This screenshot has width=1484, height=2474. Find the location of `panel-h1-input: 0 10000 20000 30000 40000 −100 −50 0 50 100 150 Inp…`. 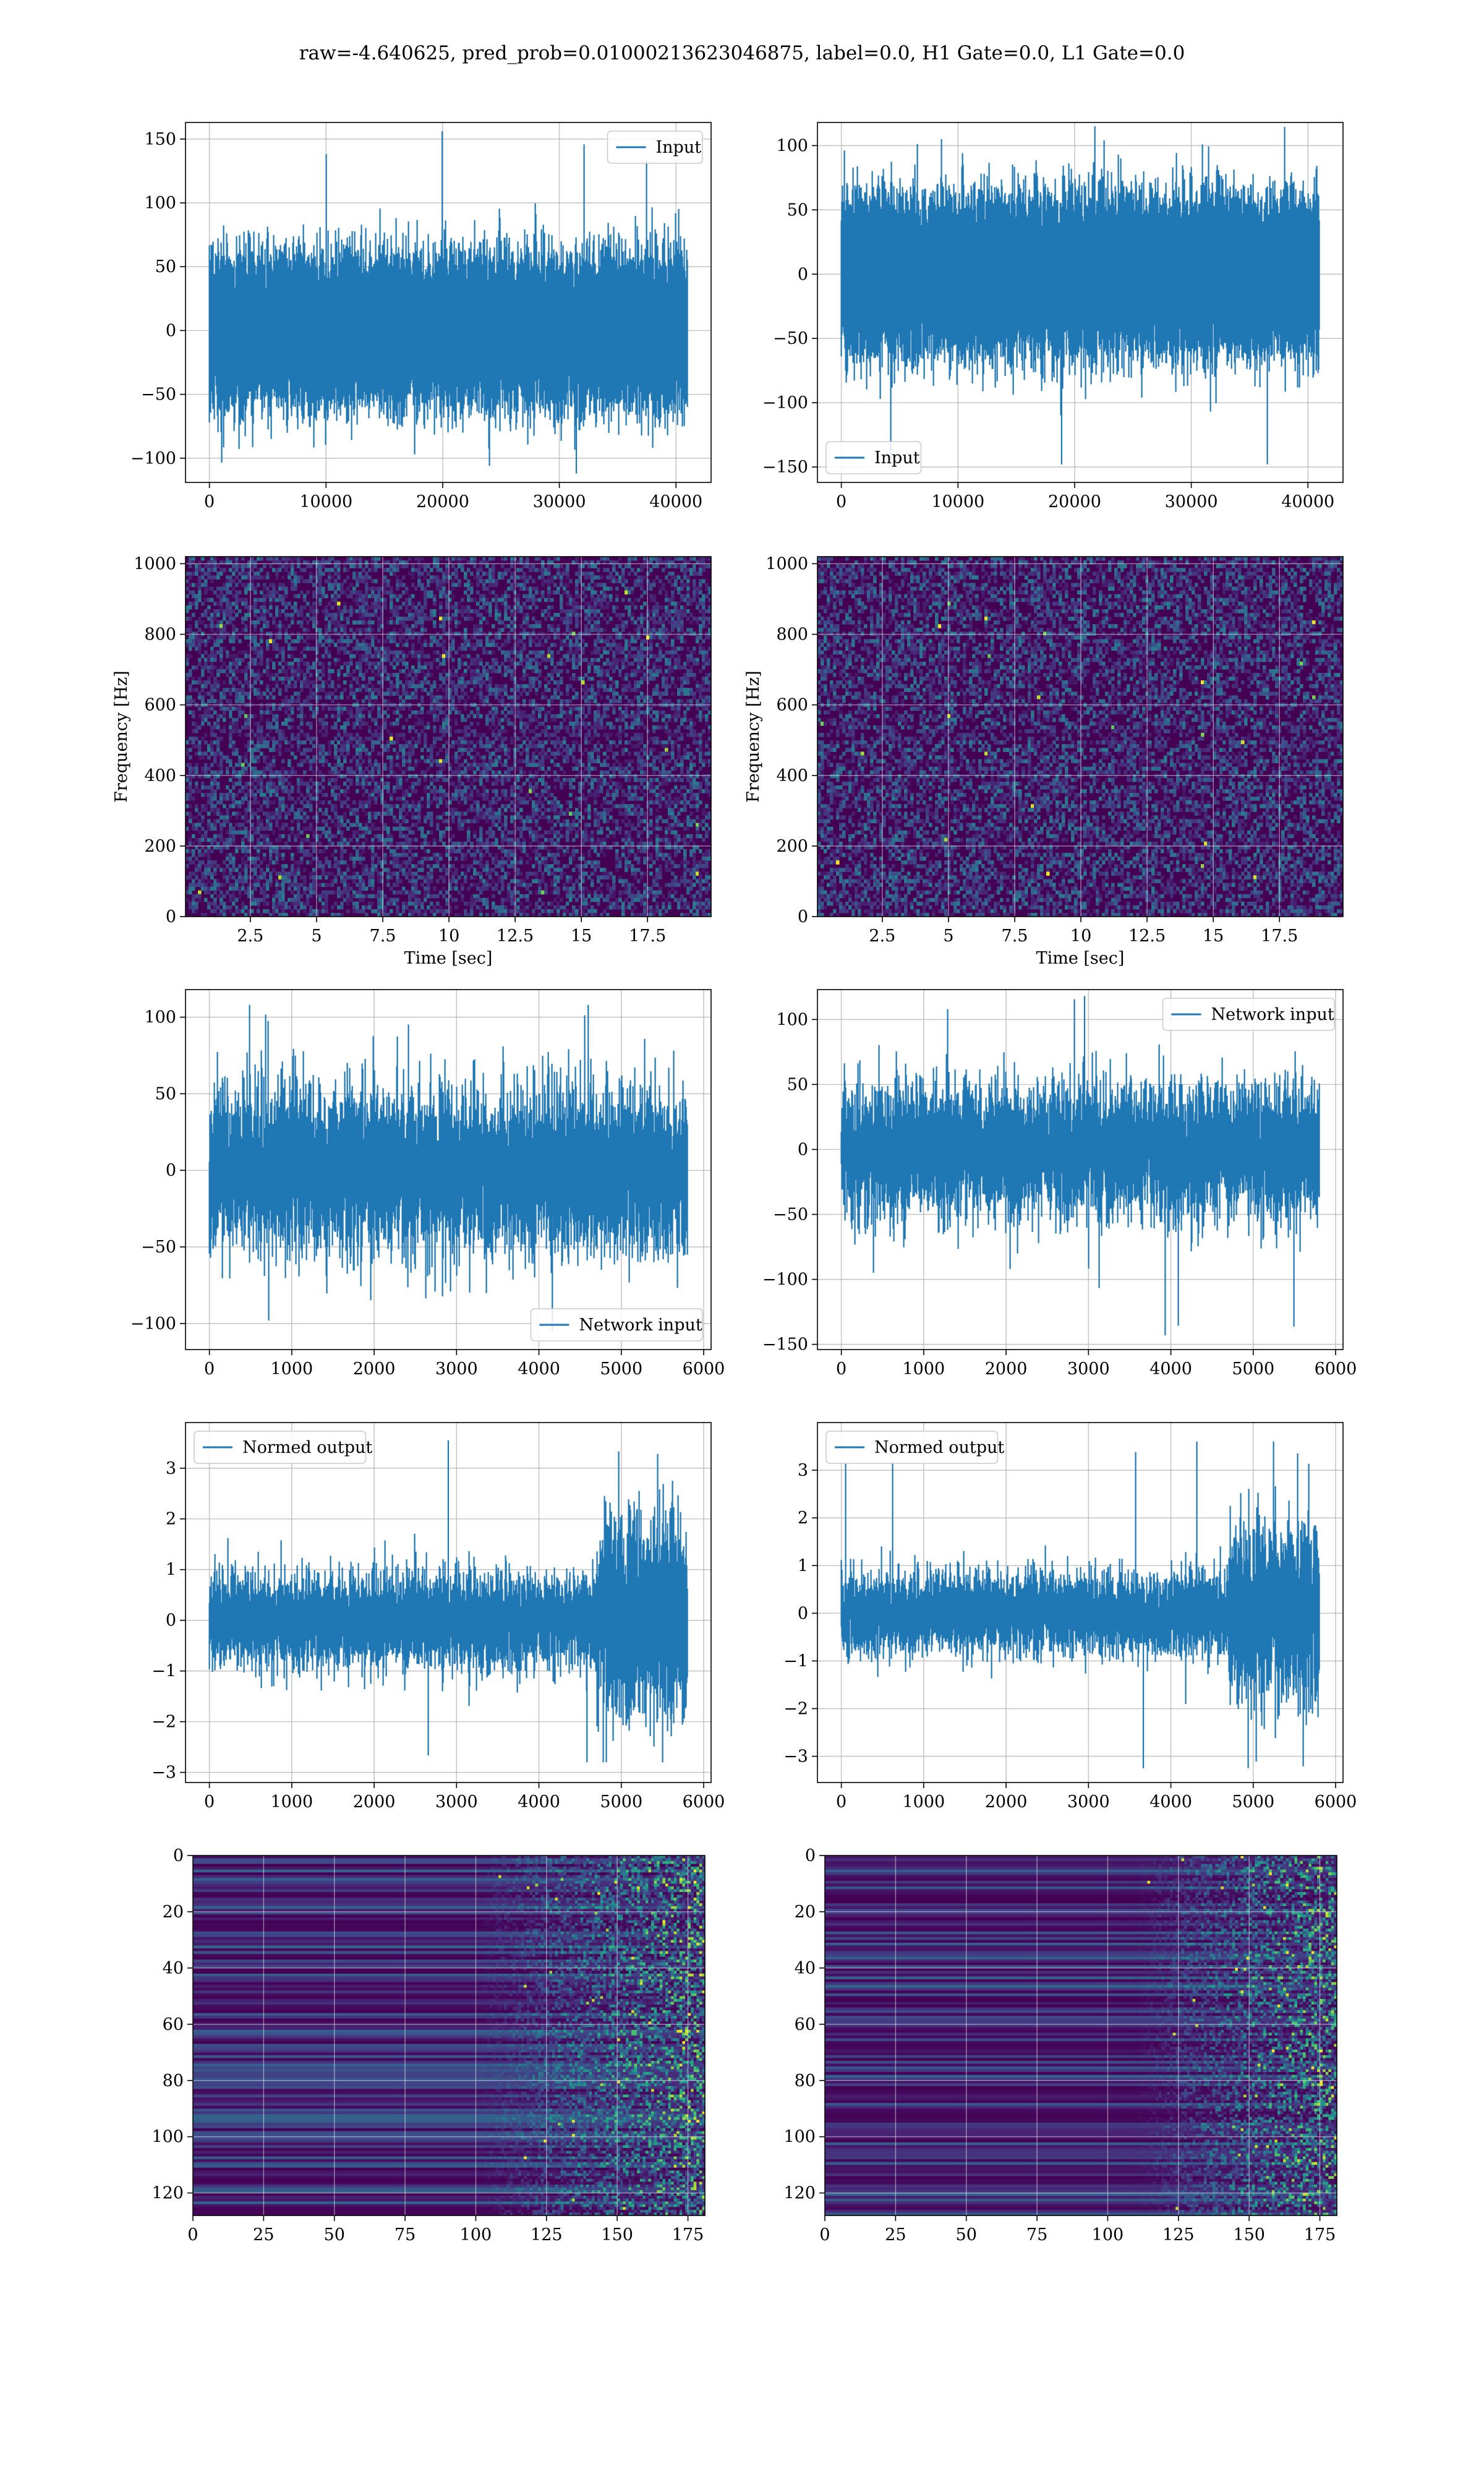

panel-h1-input: 0 10000 20000 30000 40000 −100 −50 0 50 100 150 Inp… is located at coordinates (421, 316).